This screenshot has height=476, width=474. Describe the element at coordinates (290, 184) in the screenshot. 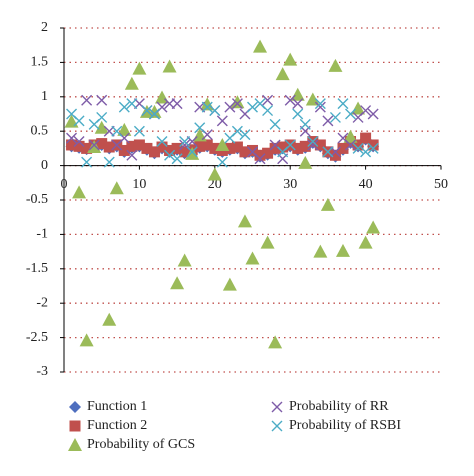

I see `x-tick-label: 30` at that location.